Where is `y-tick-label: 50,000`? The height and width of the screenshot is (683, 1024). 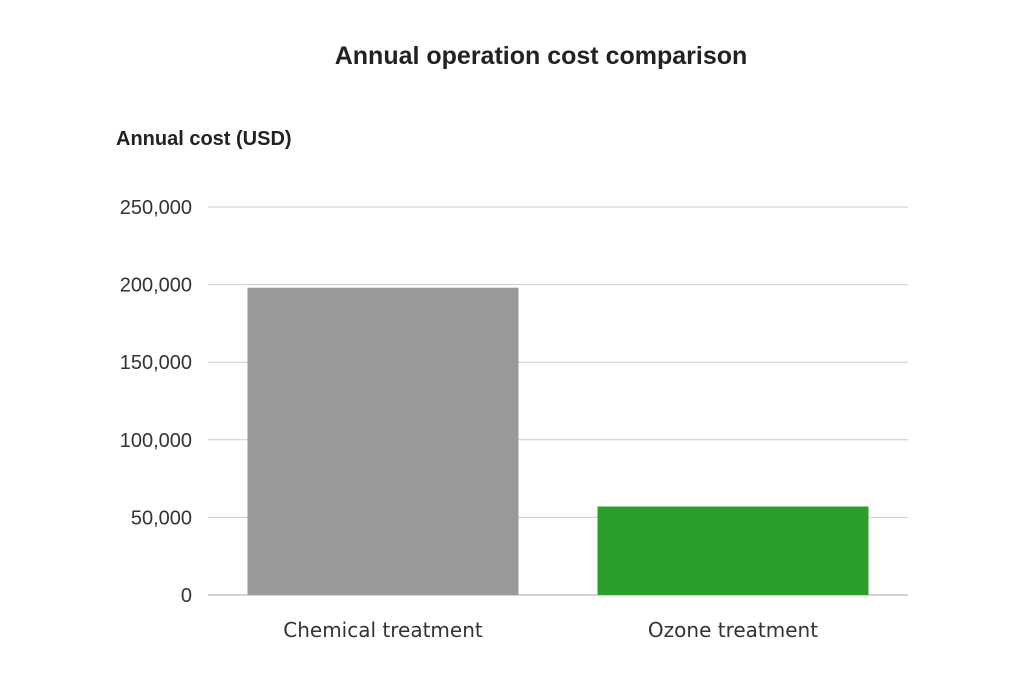
y-tick-label: 50,000 is located at coordinates (161, 518).